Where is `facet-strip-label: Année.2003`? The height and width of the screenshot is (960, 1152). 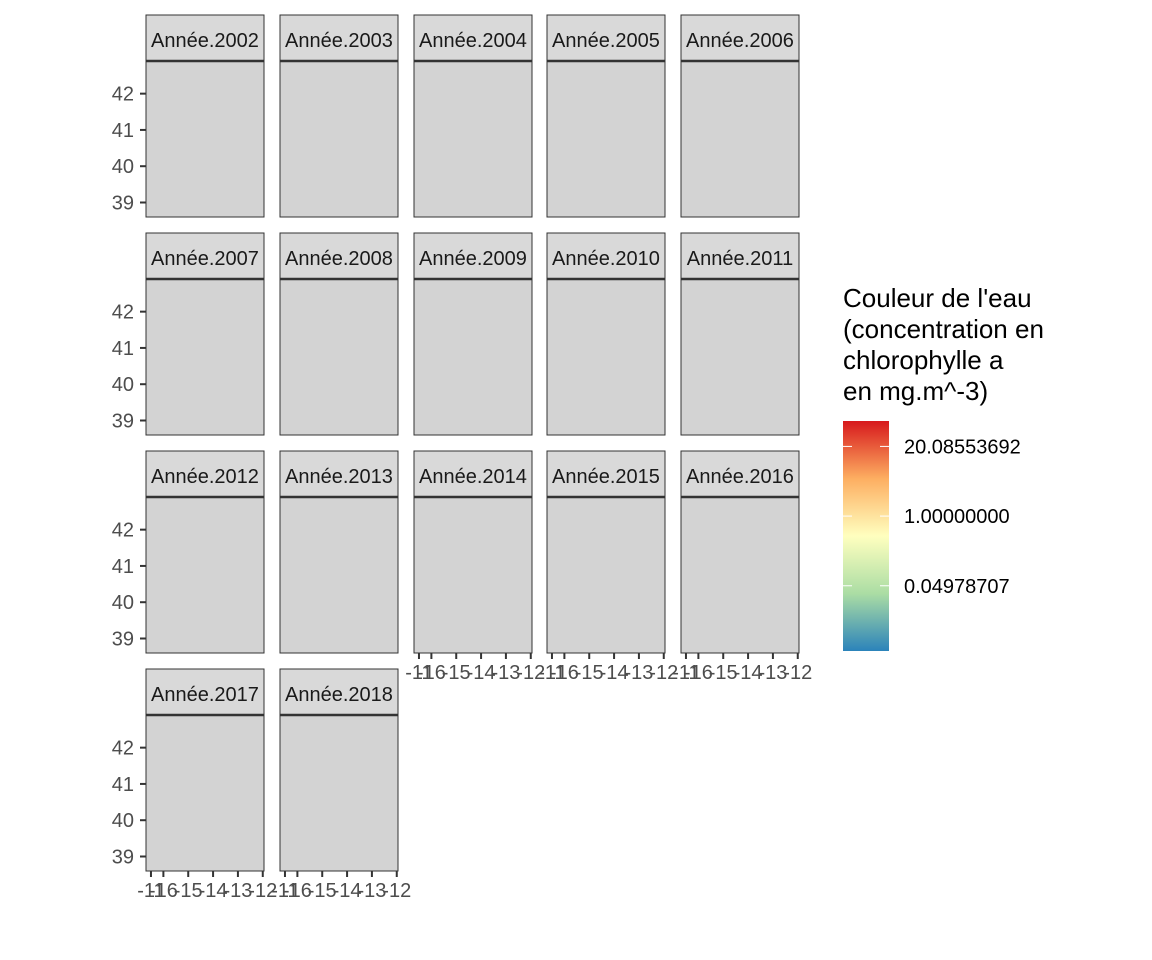
facet-strip-label: Année.2003 is located at coordinates (339, 41).